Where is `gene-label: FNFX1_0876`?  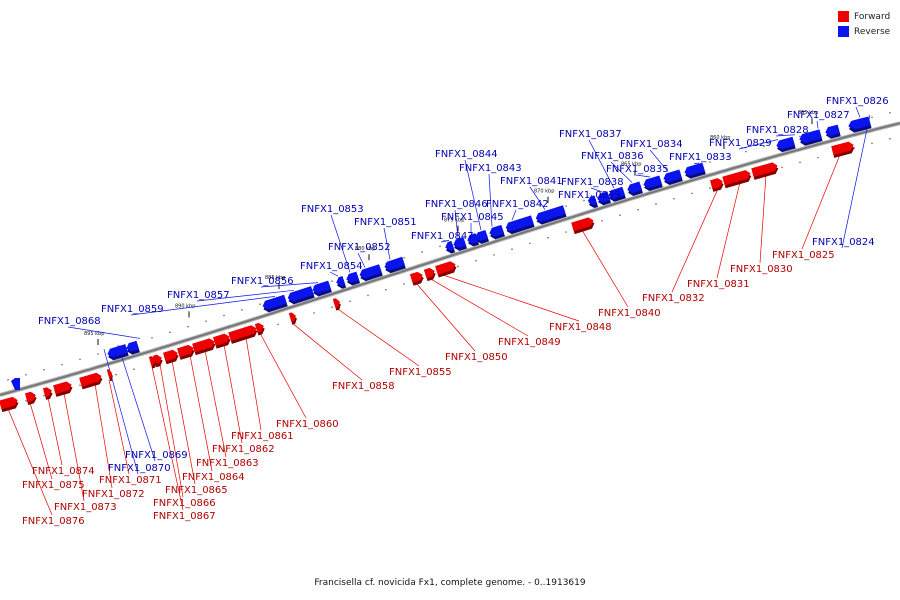
gene-label: FNFX1_0876 is located at coordinates (53, 521).